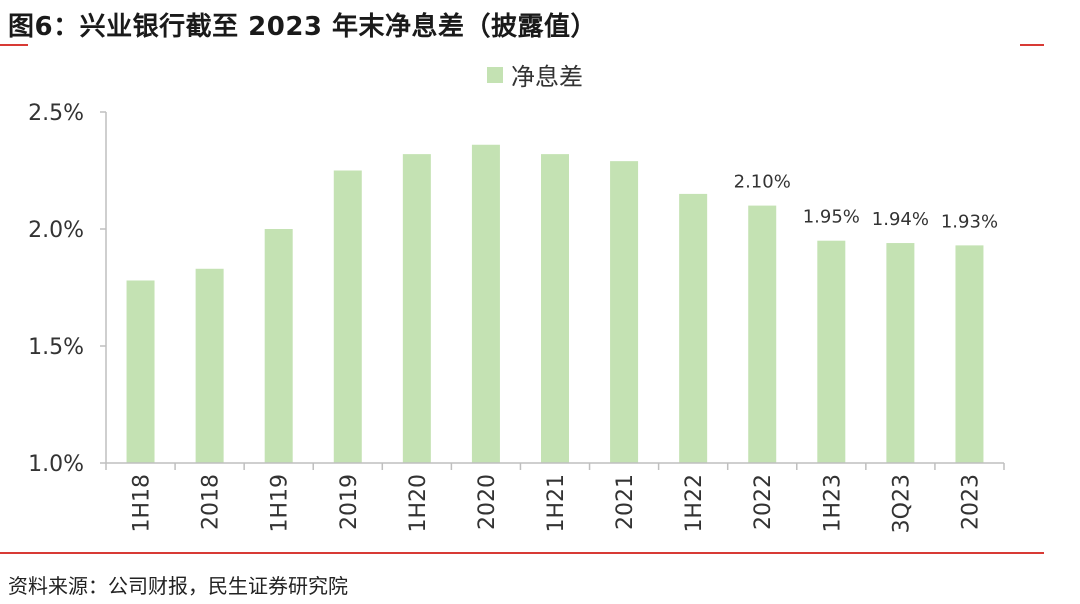  I want to click on y-tick-label: 1.0%, so click(56, 464).